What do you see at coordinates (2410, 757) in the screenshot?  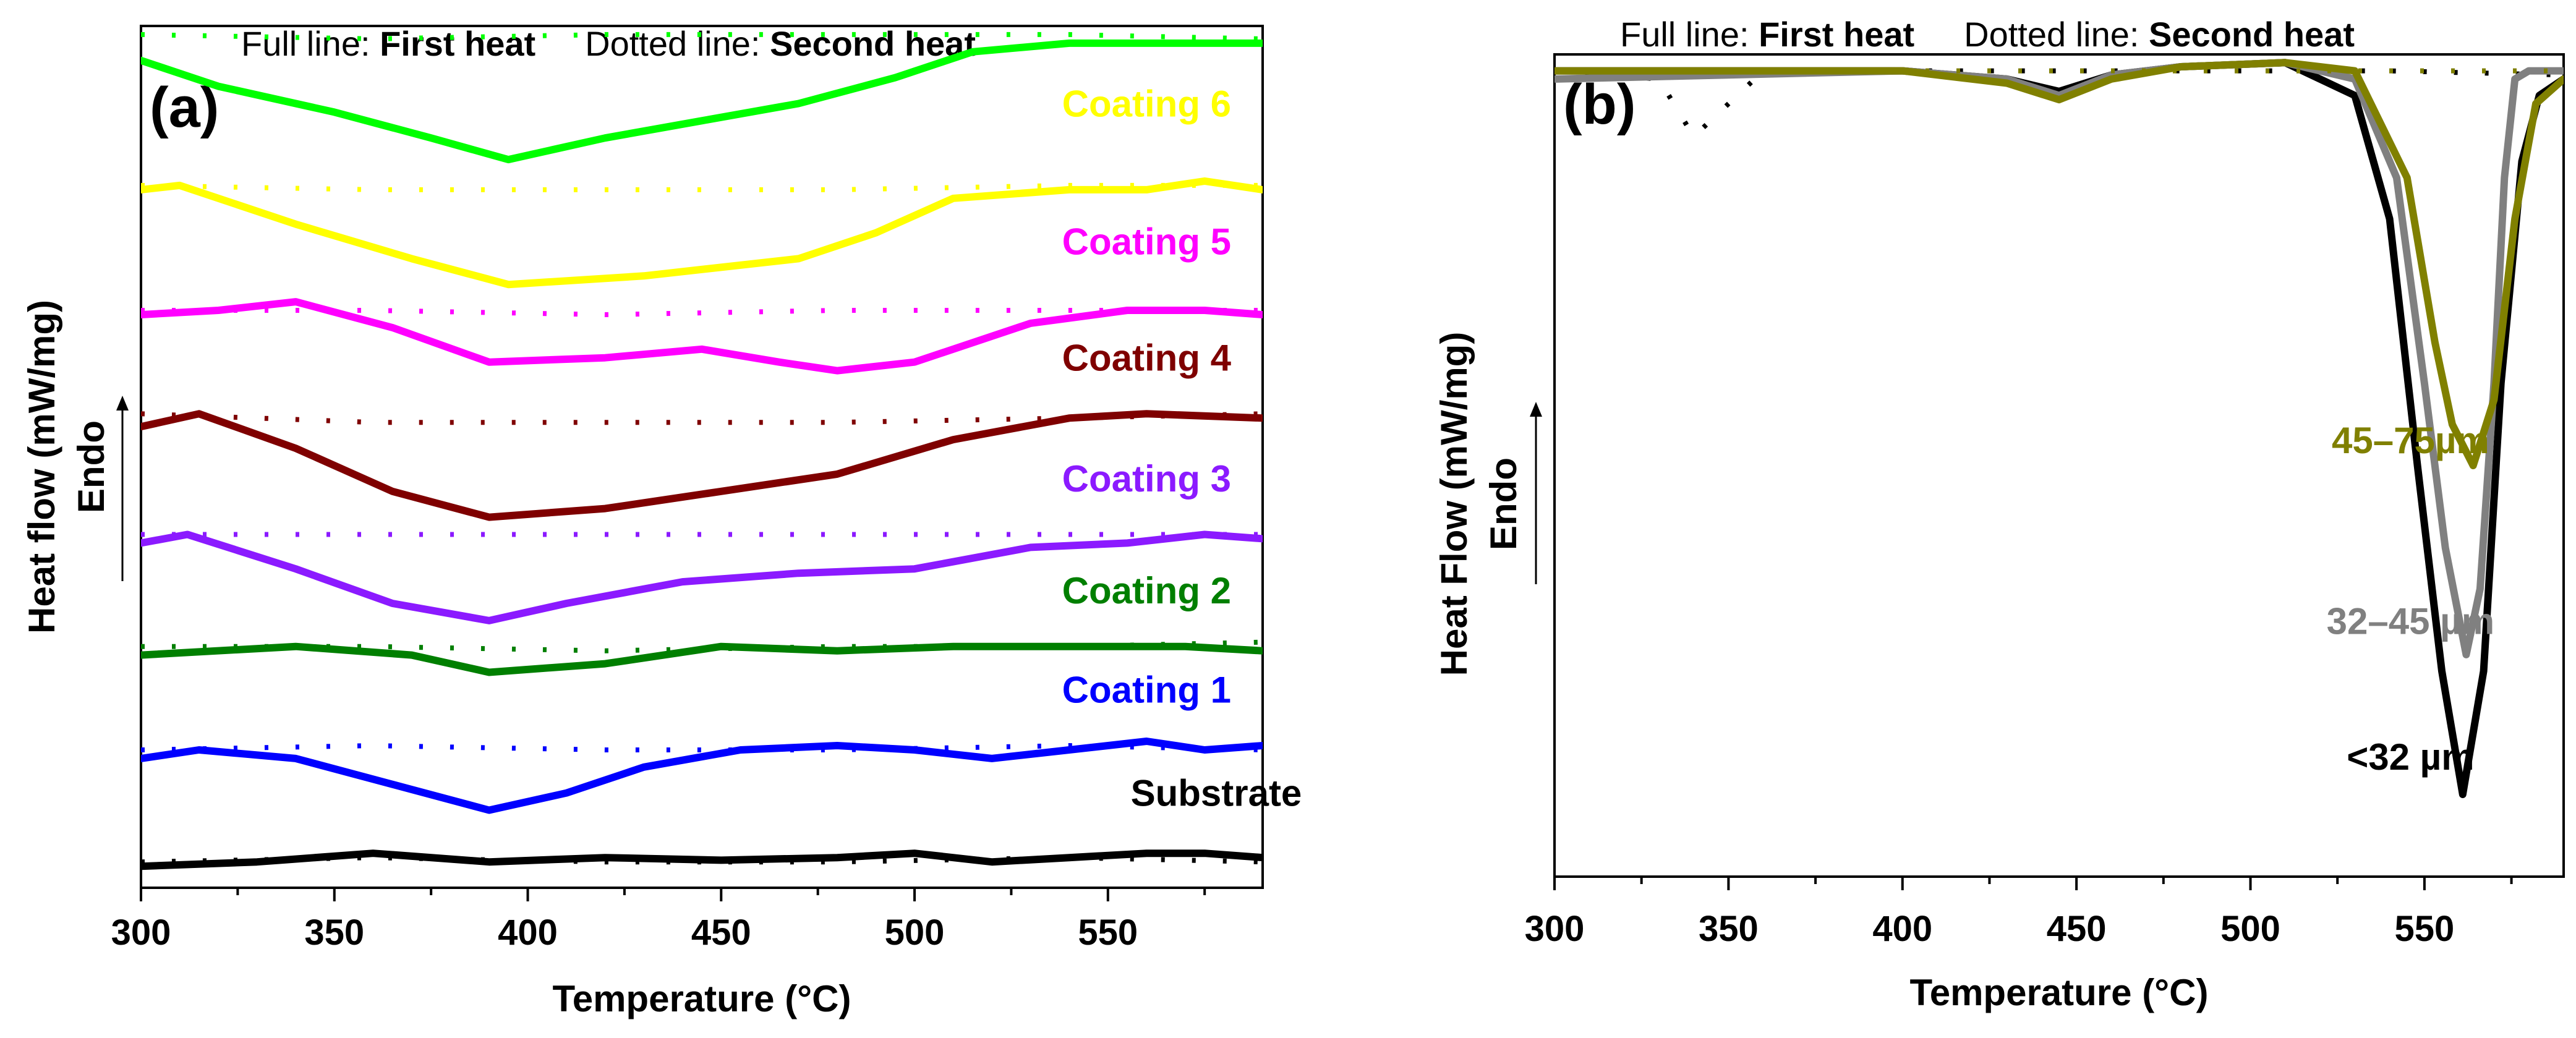 I see `series-label: <32 µm` at bounding box center [2410, 757].